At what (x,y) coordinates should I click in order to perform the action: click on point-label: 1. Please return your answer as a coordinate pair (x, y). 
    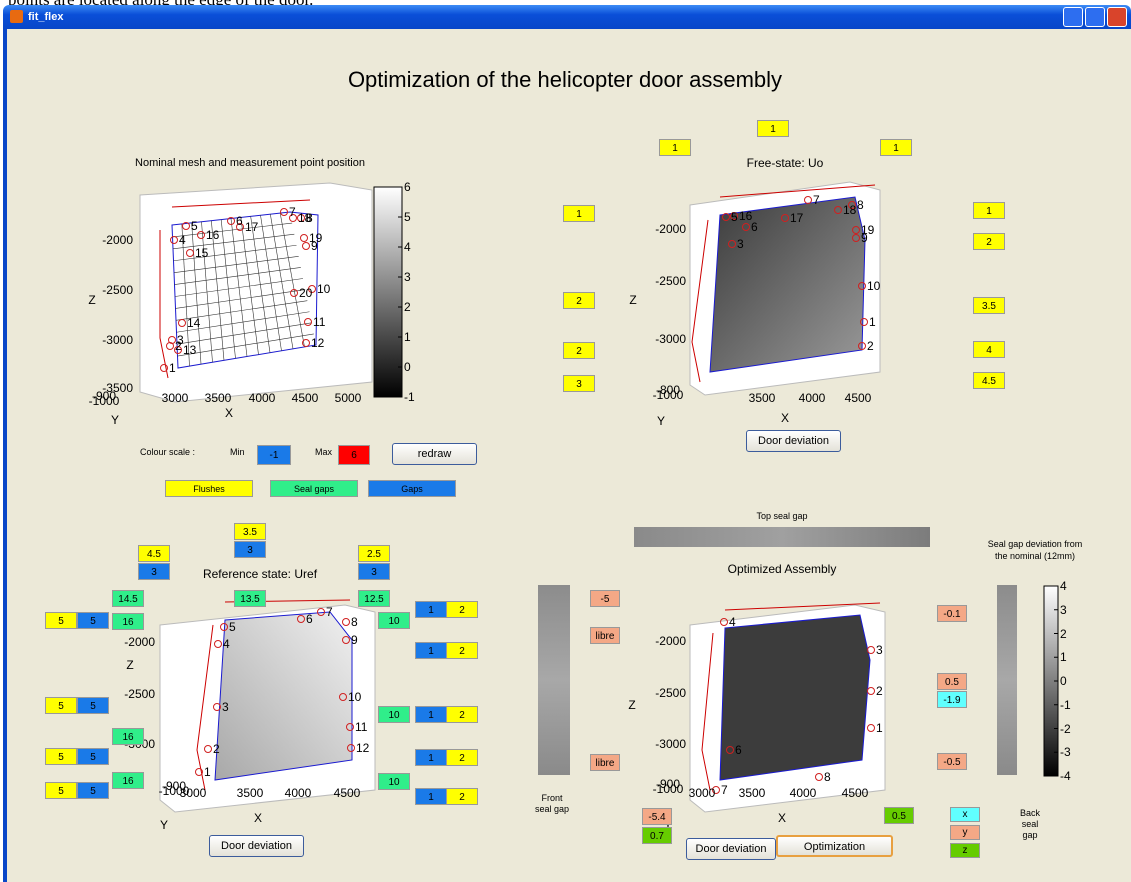
    Looking at the image, I should click on (872, 322).